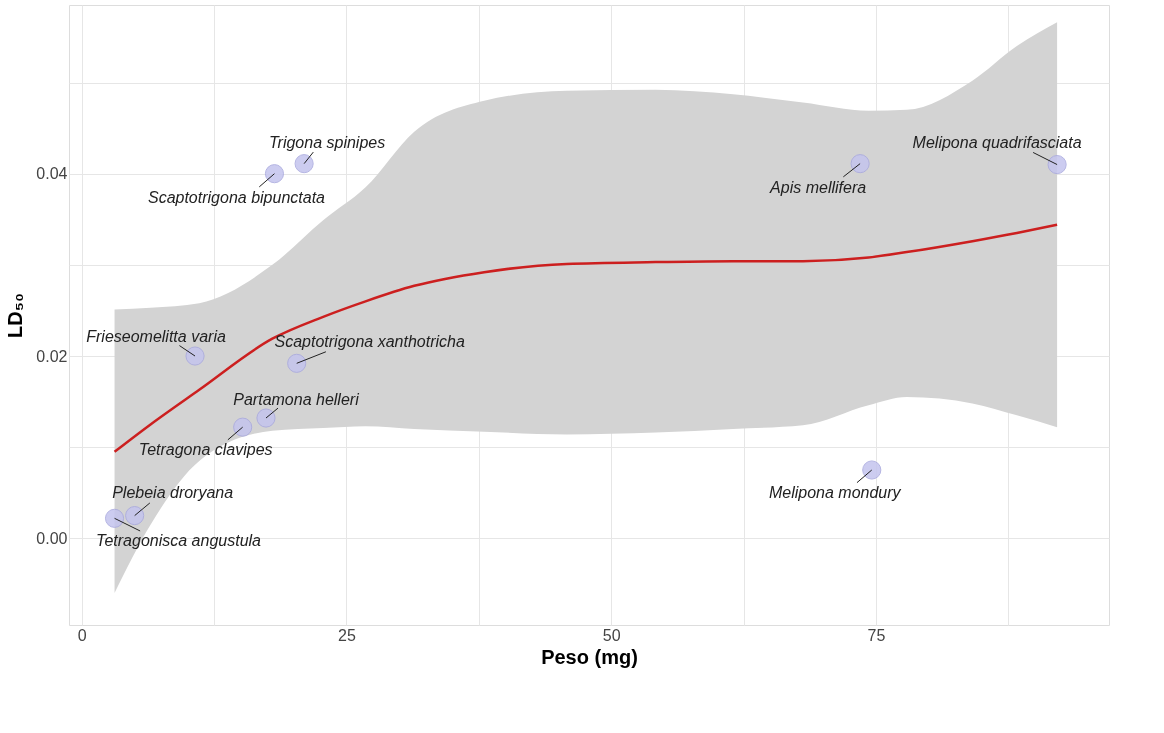 This screenshot has width=1164, height=733. What do you see at coordinates (15, 315) in the screenshot?
I see `y-axis-title: LD₅₀` at bounding box center [15, 315].